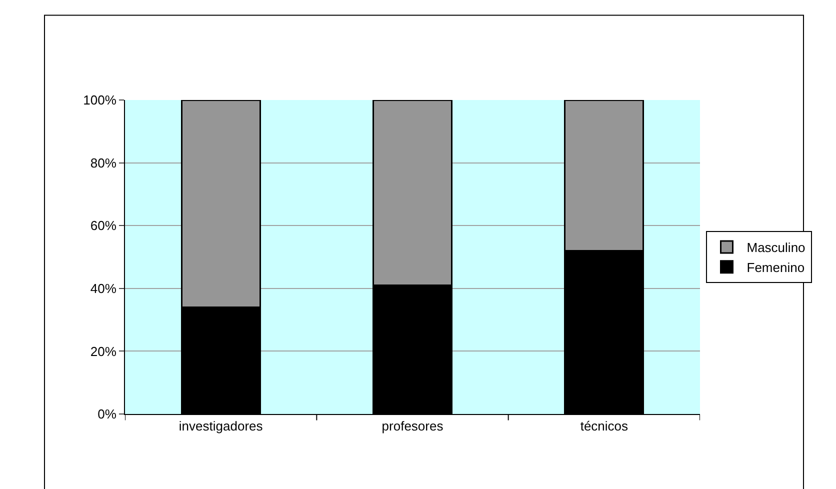  What do you see at coordinates (604, 426) in the screenshot?
I see `x-tick-label: técnicos` at bounding box center [604, 426].